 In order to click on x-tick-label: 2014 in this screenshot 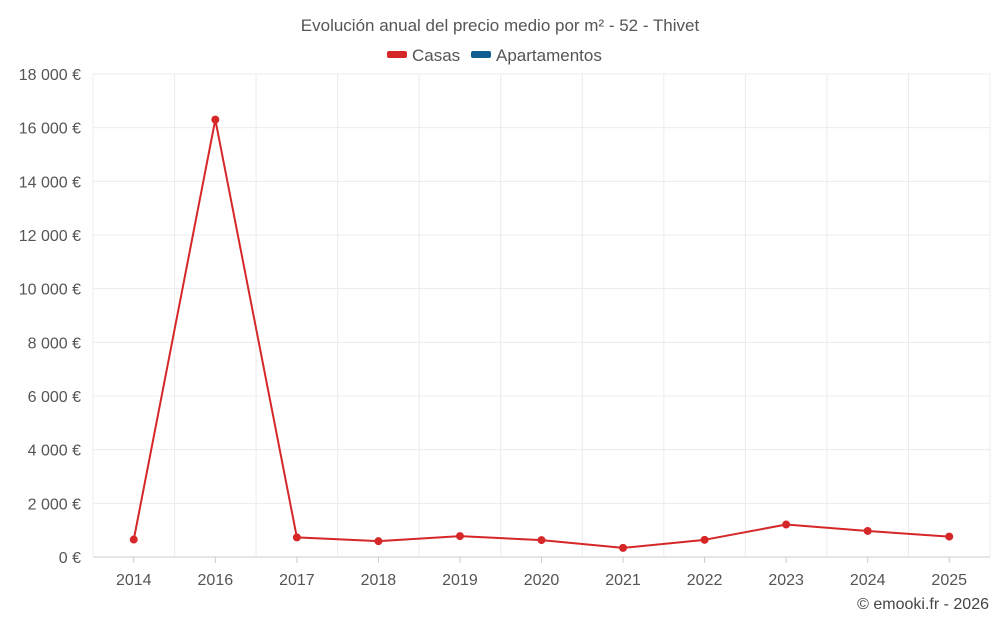, I will do `click(134, 580)`.